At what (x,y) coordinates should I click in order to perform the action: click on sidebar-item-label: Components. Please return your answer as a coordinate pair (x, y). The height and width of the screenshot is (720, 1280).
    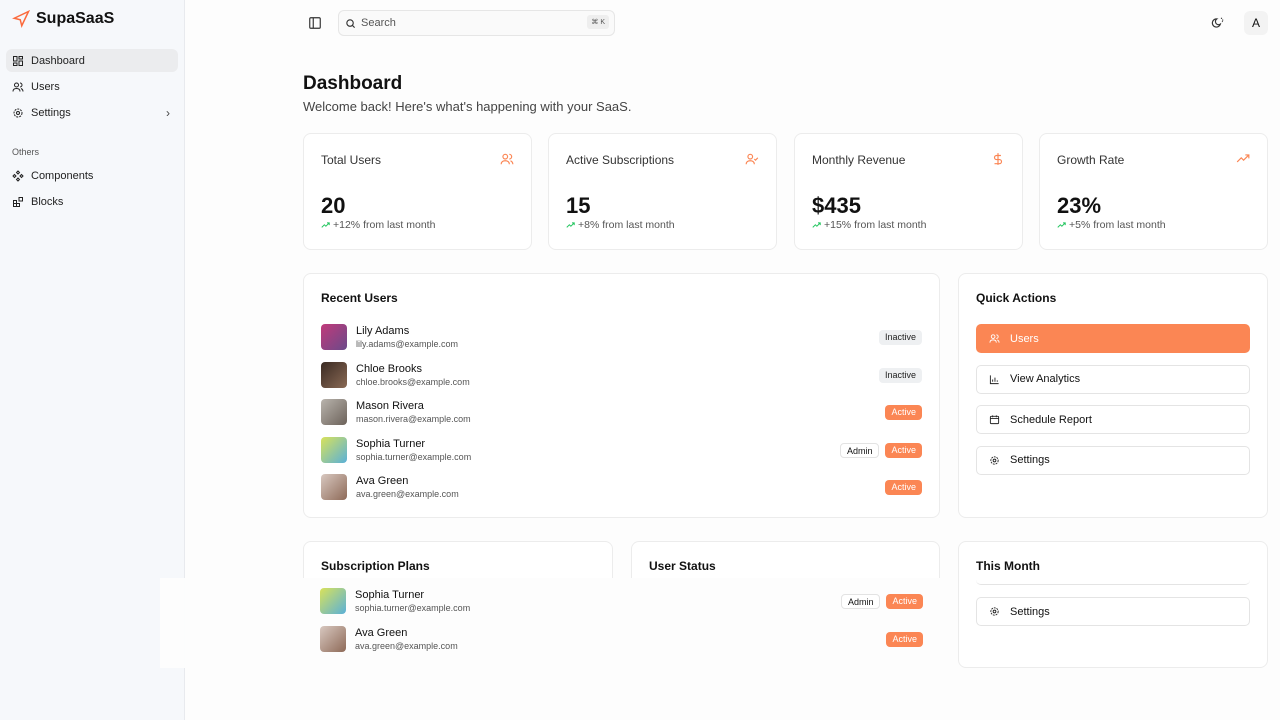
    Looking at the image, I should click on (62, 175).